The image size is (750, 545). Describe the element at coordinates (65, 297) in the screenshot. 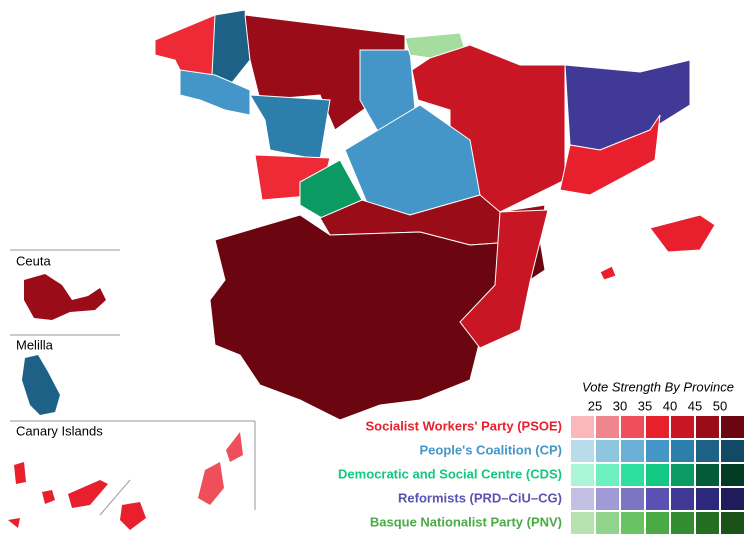

I see `ceuta` at that location.